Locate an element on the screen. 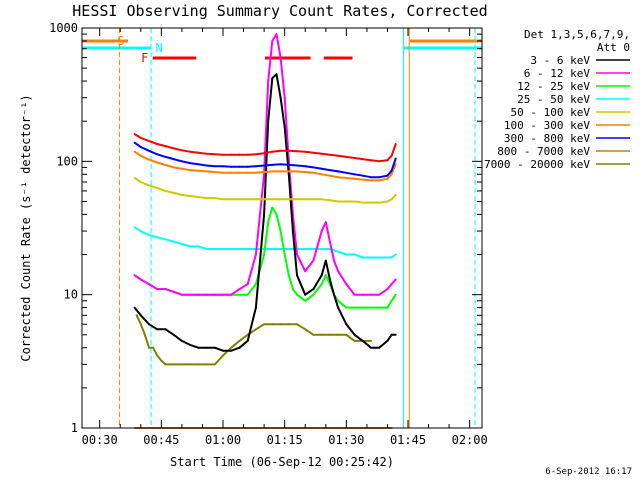 Image resolution: width=640 pixels, height=480 pixels. y-tick-label: 10 is located at coordinates (71, 295).